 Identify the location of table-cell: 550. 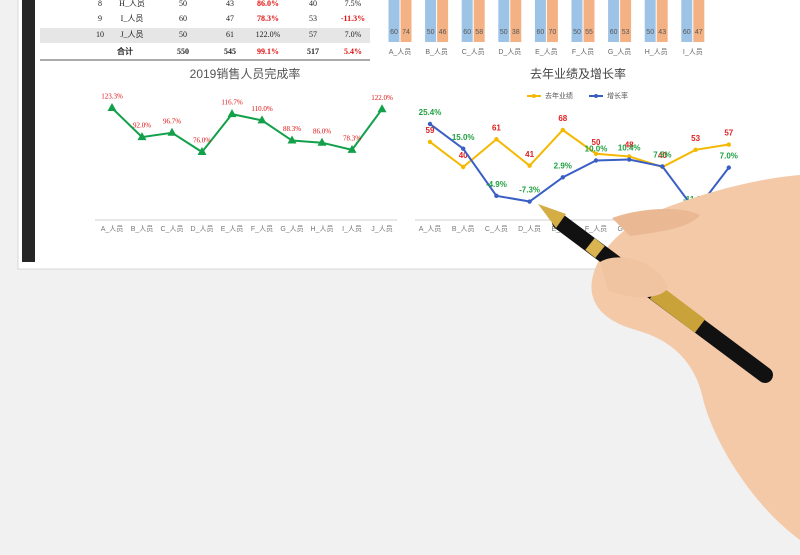
(183, 51).